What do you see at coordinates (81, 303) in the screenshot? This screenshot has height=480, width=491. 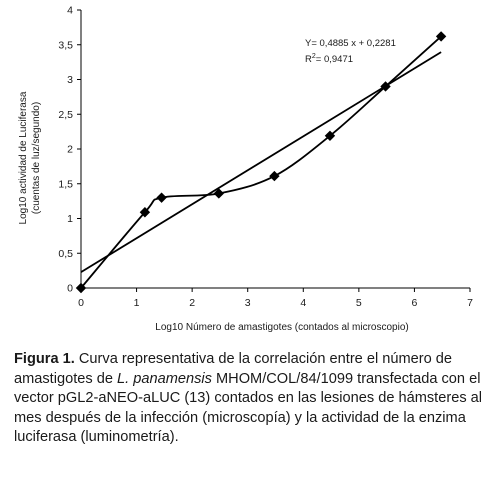 I see `x-tick-label: 0` at bounding box center [81, 303].